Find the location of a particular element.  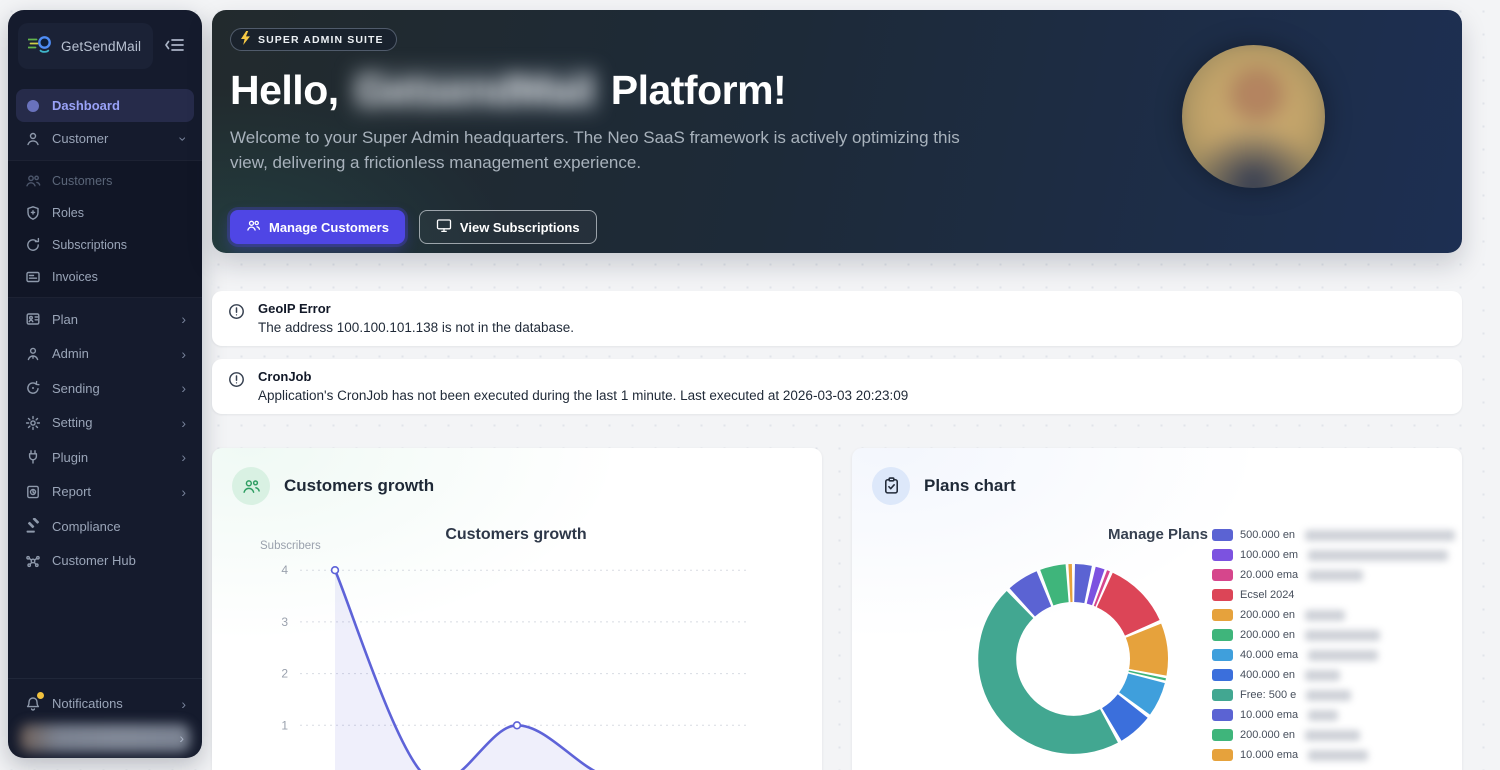

gavel-icon is located at coordinates (32, 526).